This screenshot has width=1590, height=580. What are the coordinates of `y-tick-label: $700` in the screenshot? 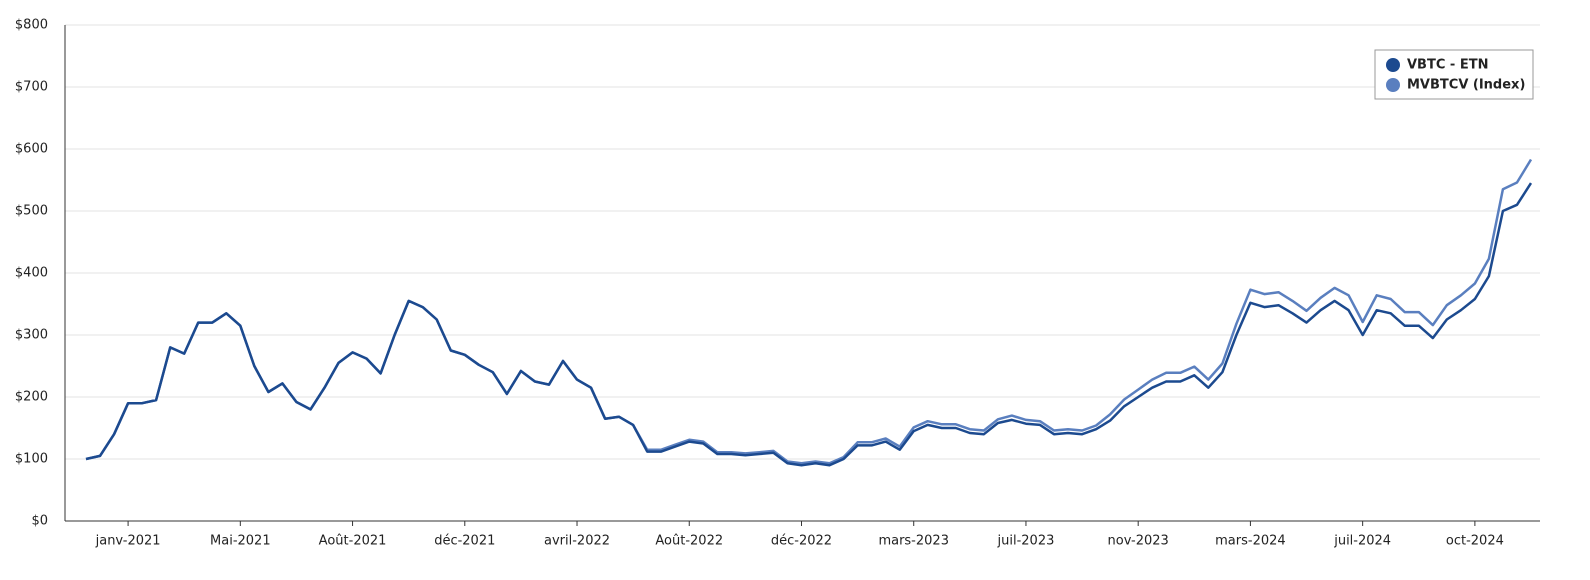 It's located at (31, 87).